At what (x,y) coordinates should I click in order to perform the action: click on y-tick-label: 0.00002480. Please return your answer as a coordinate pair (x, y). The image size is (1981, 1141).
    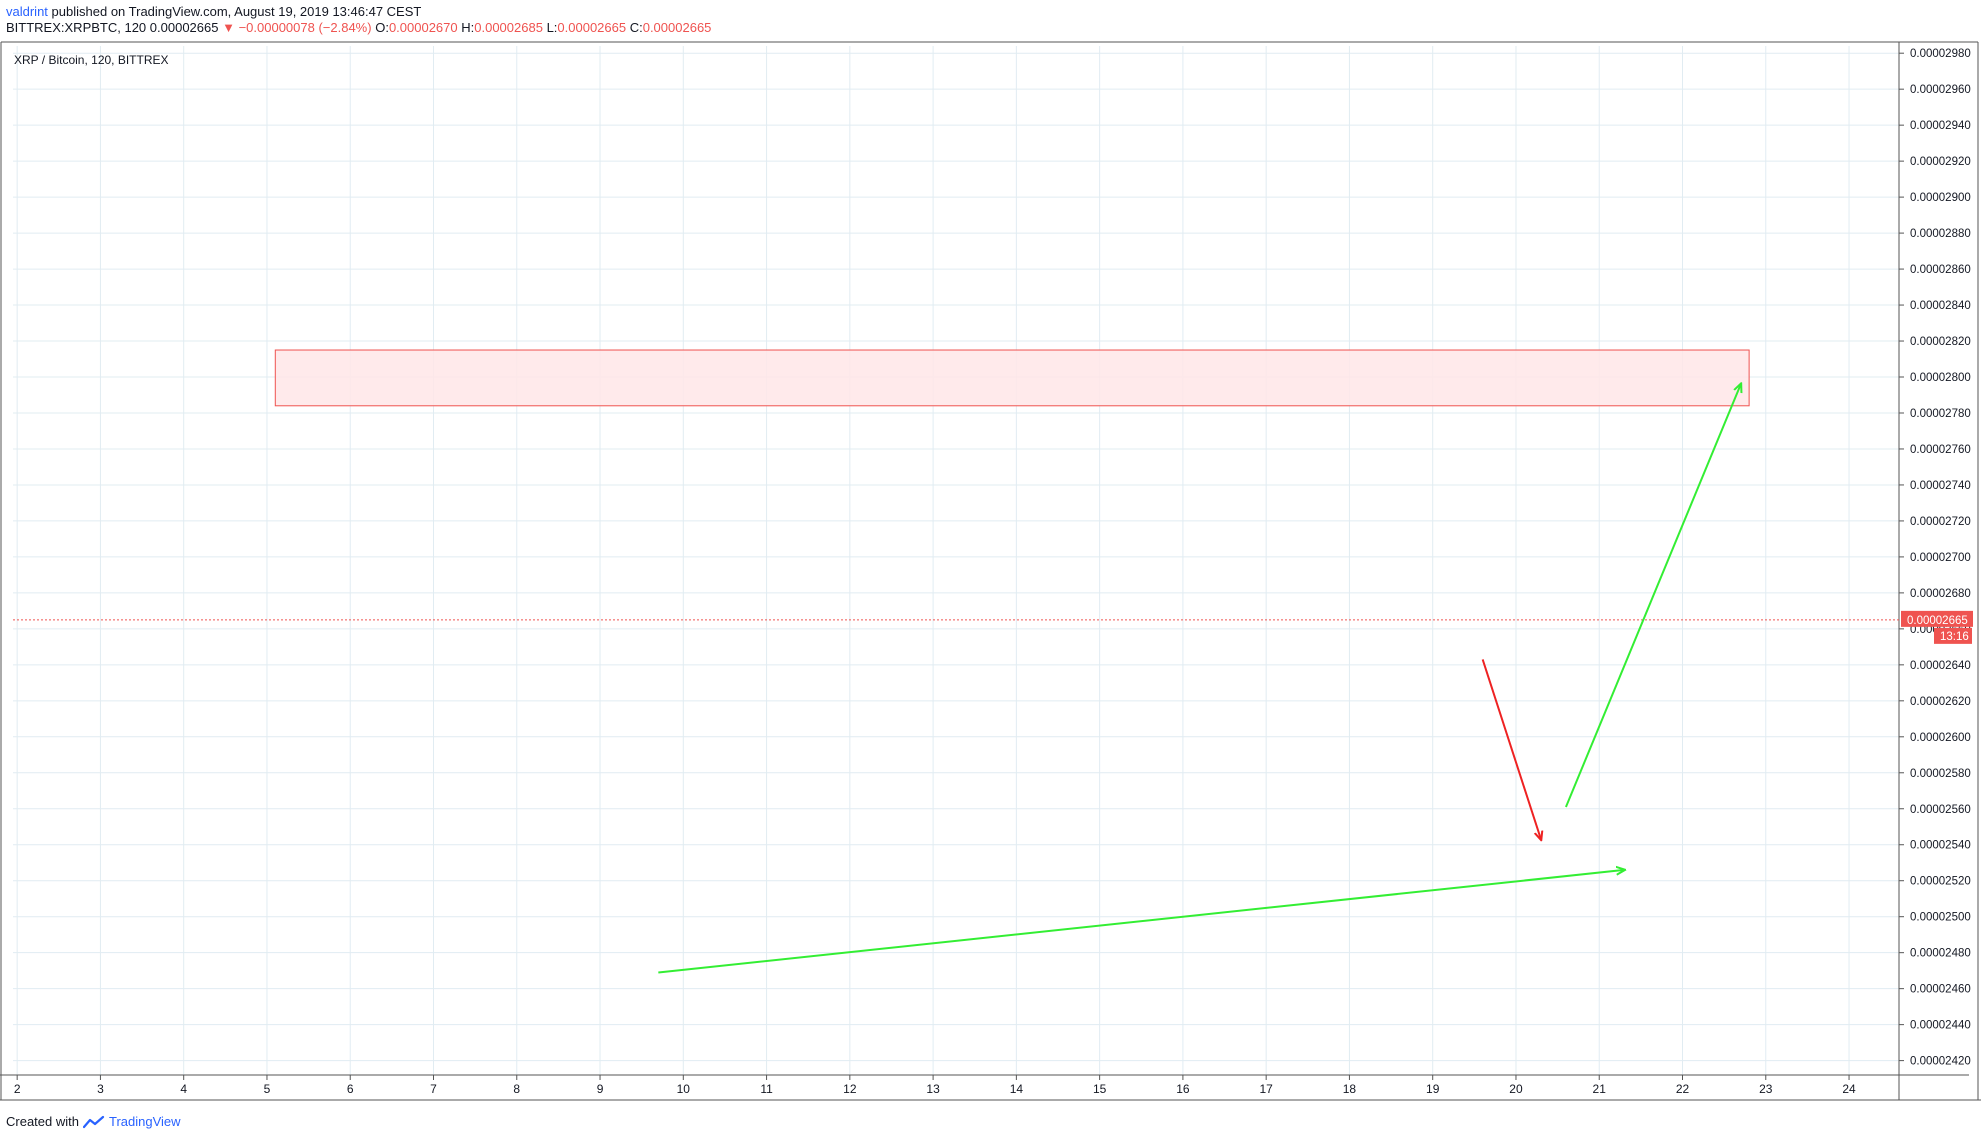
    Looking at the image, I should click on (1940, 954).